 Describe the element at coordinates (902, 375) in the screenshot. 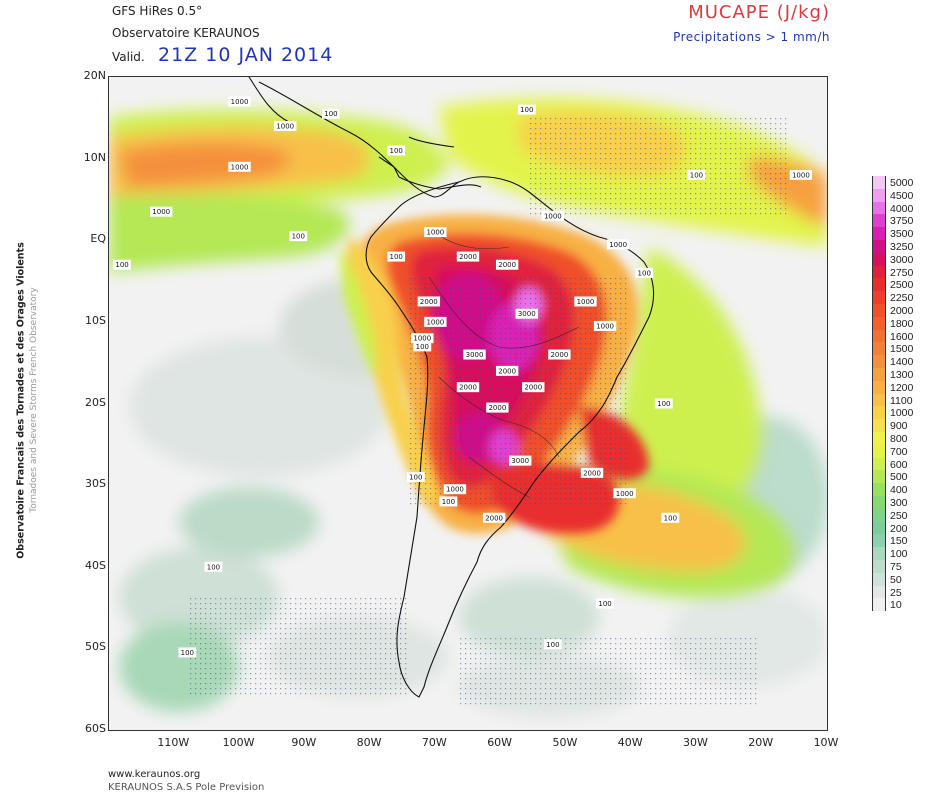

I see `legend-label: 1300` at that location.